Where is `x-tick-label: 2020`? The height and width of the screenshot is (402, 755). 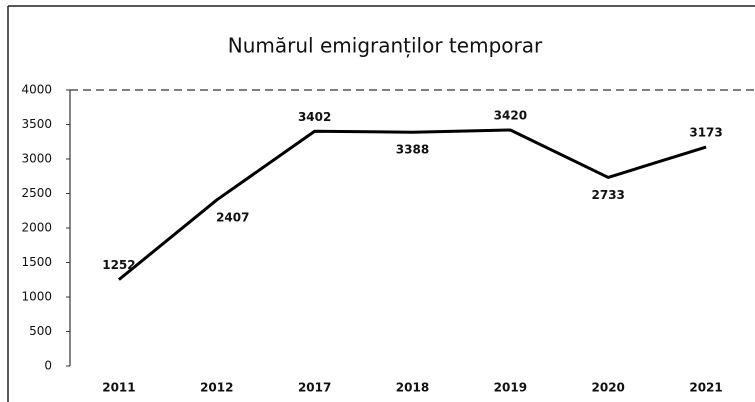 x-tick-label: 2020 is located at coordinates (608, 388).